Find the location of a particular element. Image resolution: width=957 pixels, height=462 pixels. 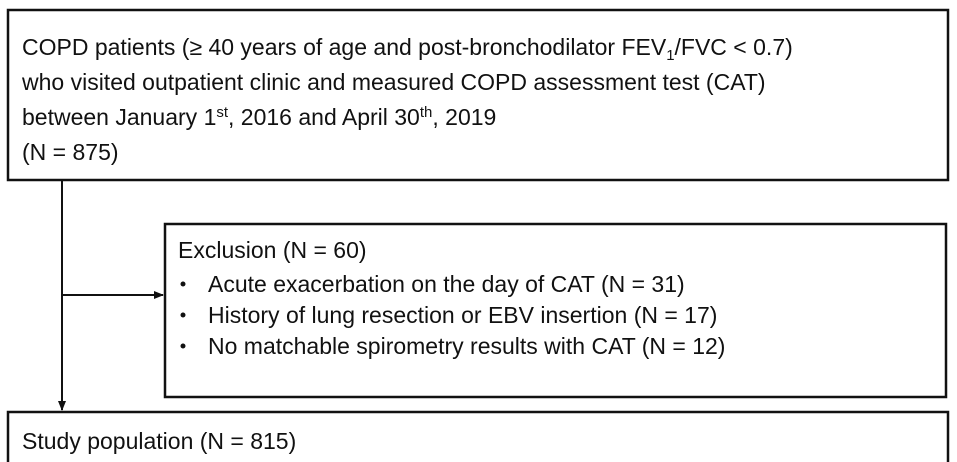

text-line: Study population (N = 815) is located at coordinates (159, 441).